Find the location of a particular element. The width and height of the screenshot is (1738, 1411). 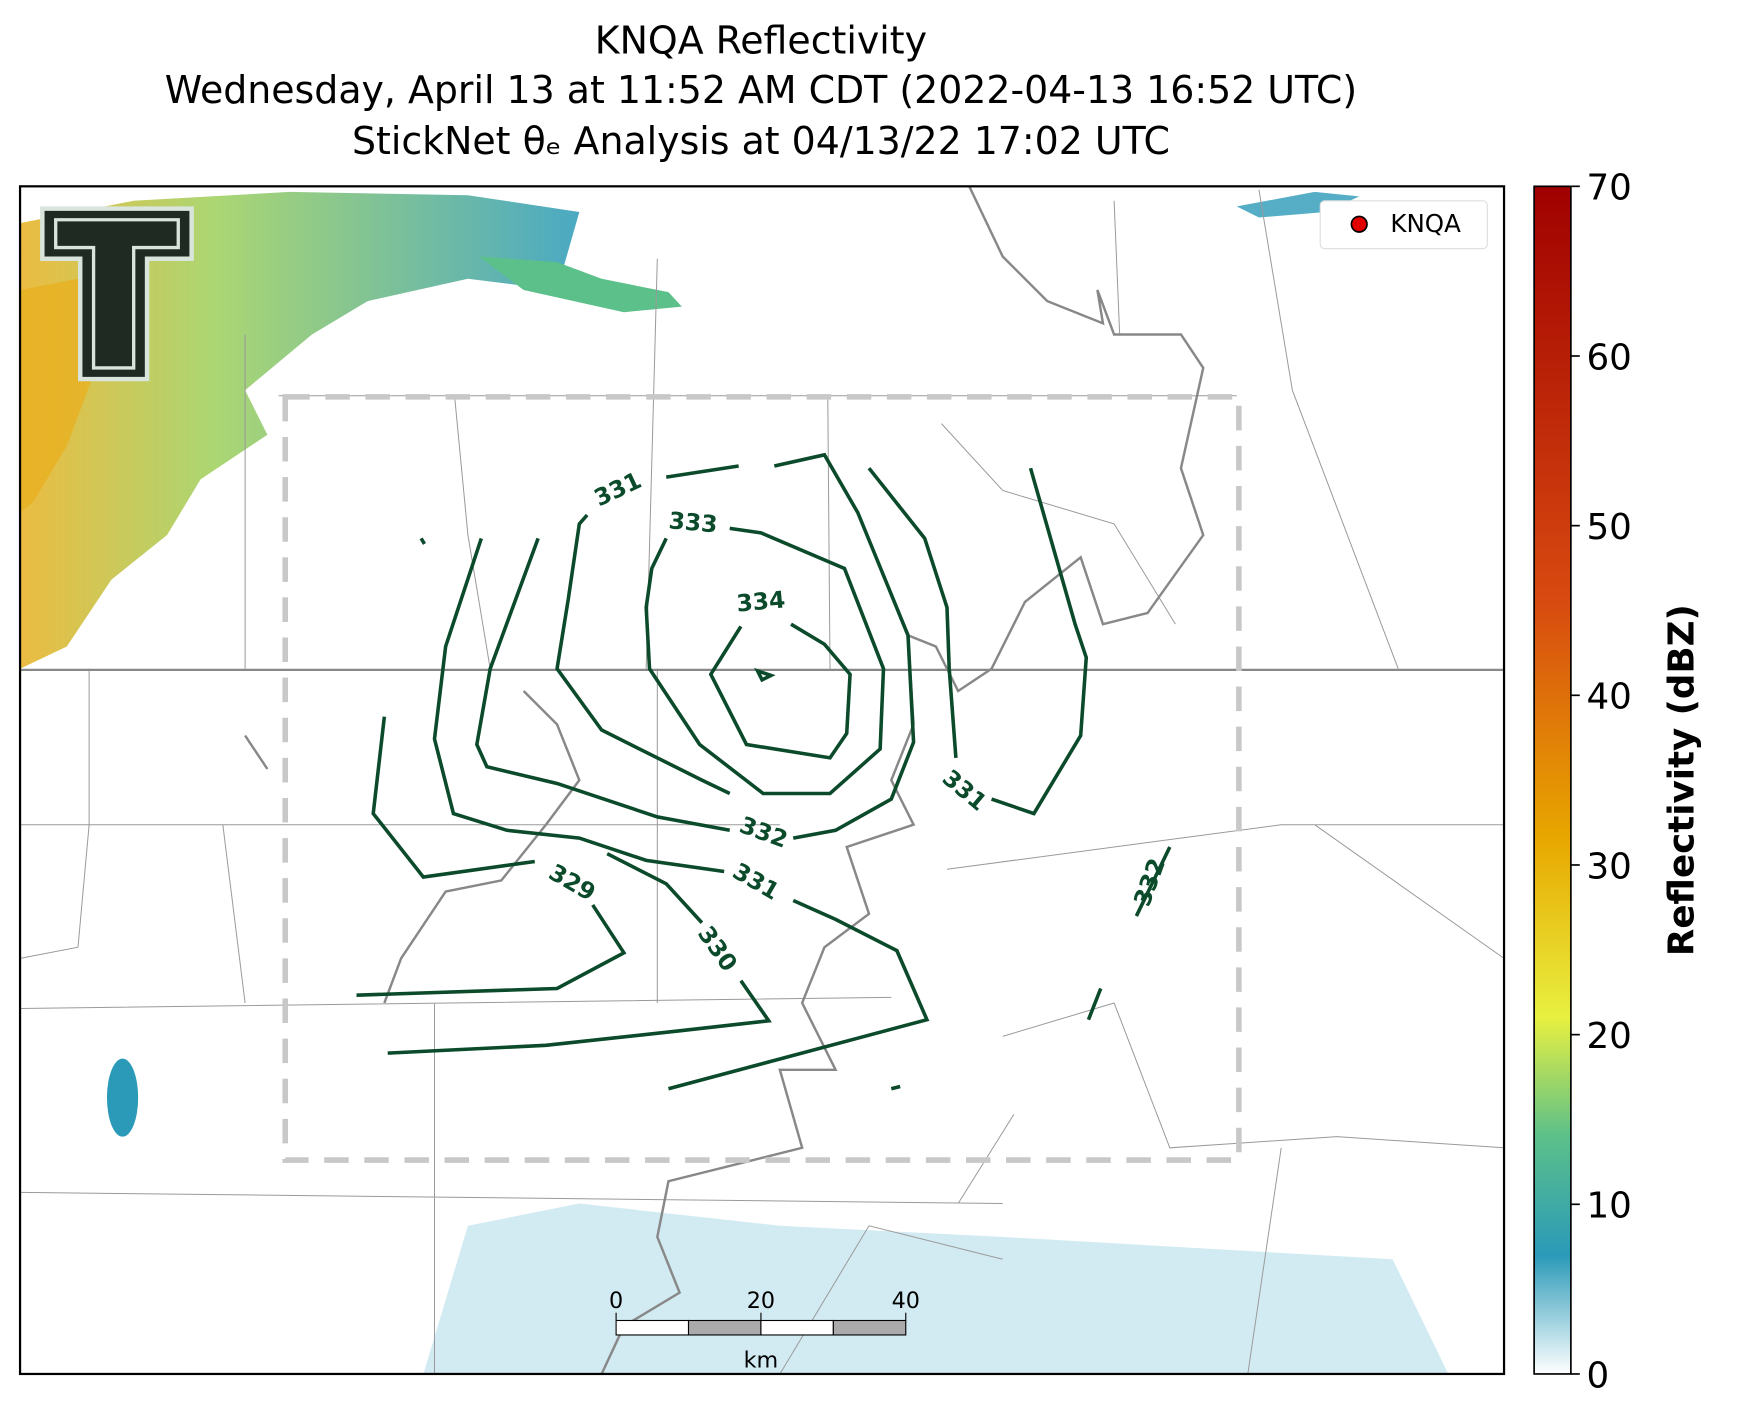

colorbar is located at coordinates (1552, 780).